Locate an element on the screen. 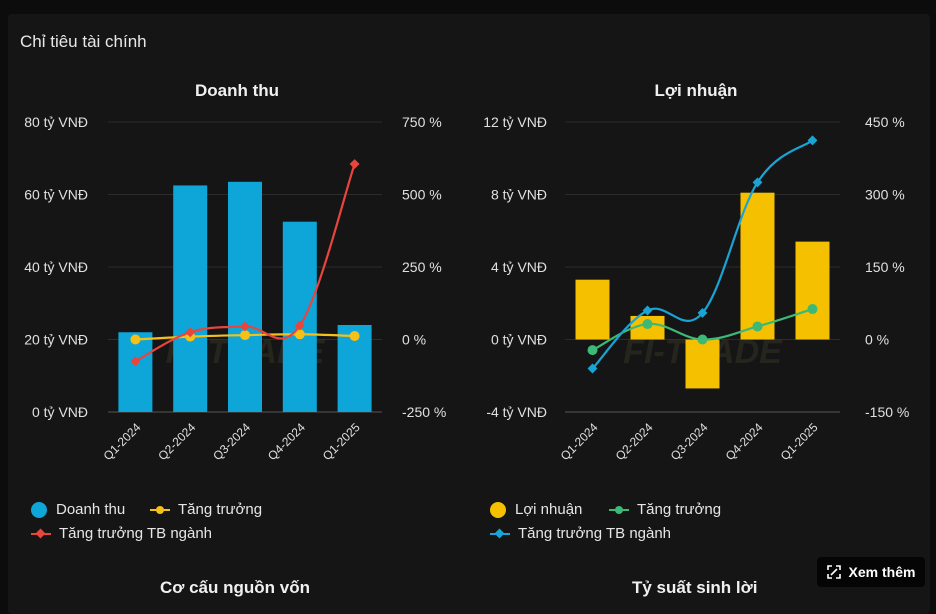  y-left-tick-label: 20 tỷ VNĐ is located at coordinates (56, 340).